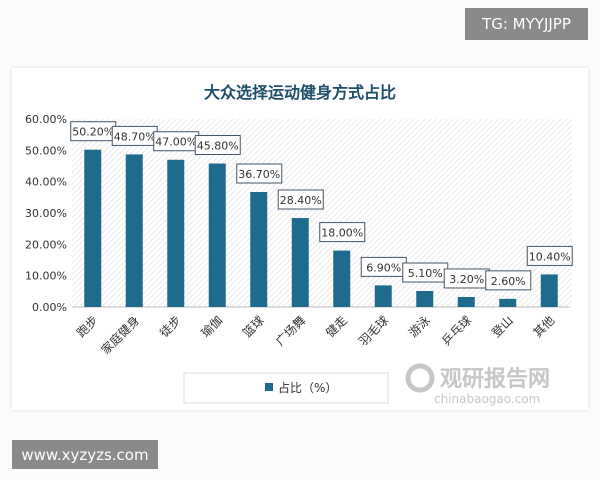 This screenshot has height=480, width=600. I want to click on x-tick-label: 广场舞, so click(290, 330).